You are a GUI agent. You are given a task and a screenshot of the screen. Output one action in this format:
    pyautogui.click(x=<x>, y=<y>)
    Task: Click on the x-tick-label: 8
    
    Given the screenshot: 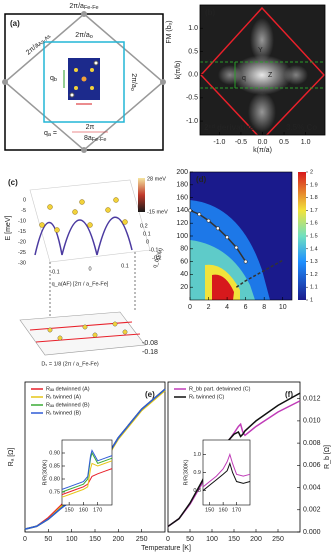 What is the action you would take?
    pyautogui.click(x=264, y=307)
    